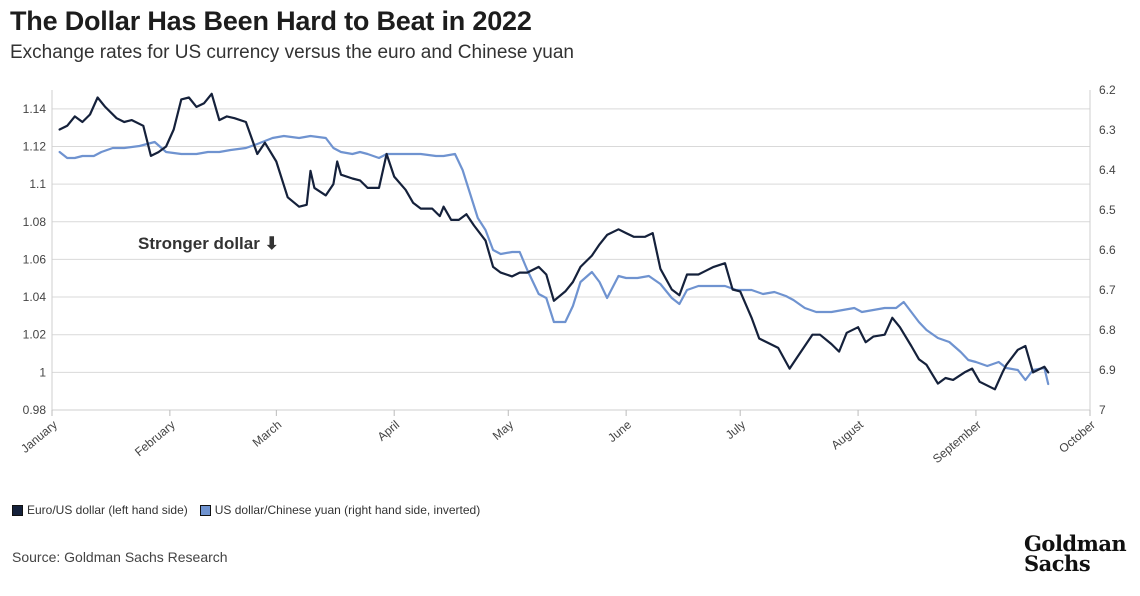 The image size is (1140, 596). Describe the element at coordinates (205, 510) in the screenshot. I see `legend-swatch-yuan` at that location.